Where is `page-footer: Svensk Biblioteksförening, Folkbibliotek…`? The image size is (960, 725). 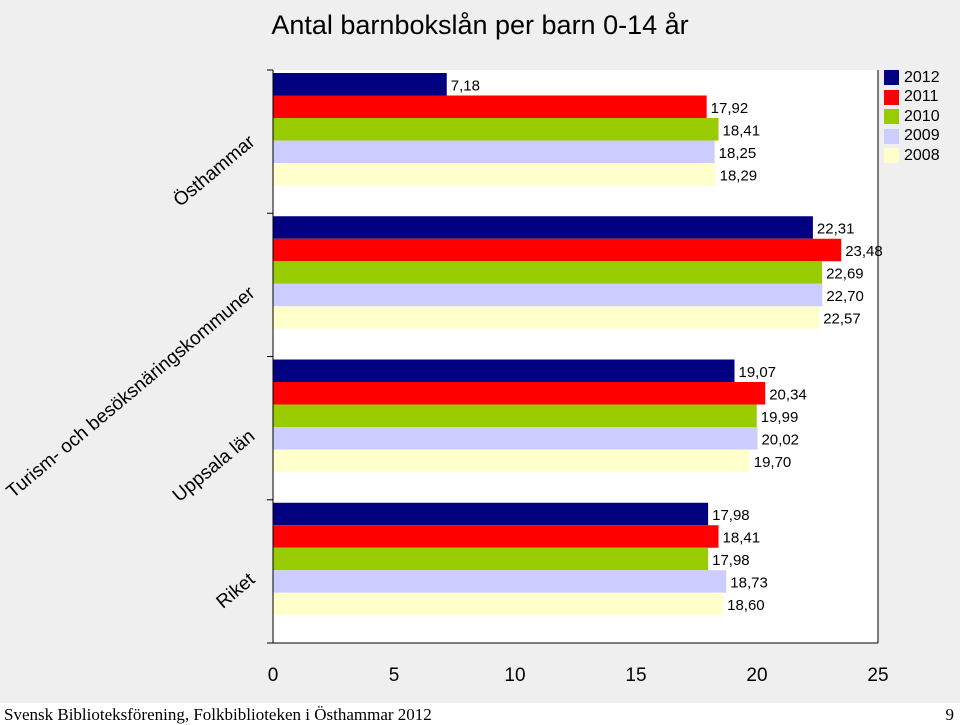
page-footer: Svensk Biblioteksförening, Folkbibliotek… is located at coordinates (480, 714).